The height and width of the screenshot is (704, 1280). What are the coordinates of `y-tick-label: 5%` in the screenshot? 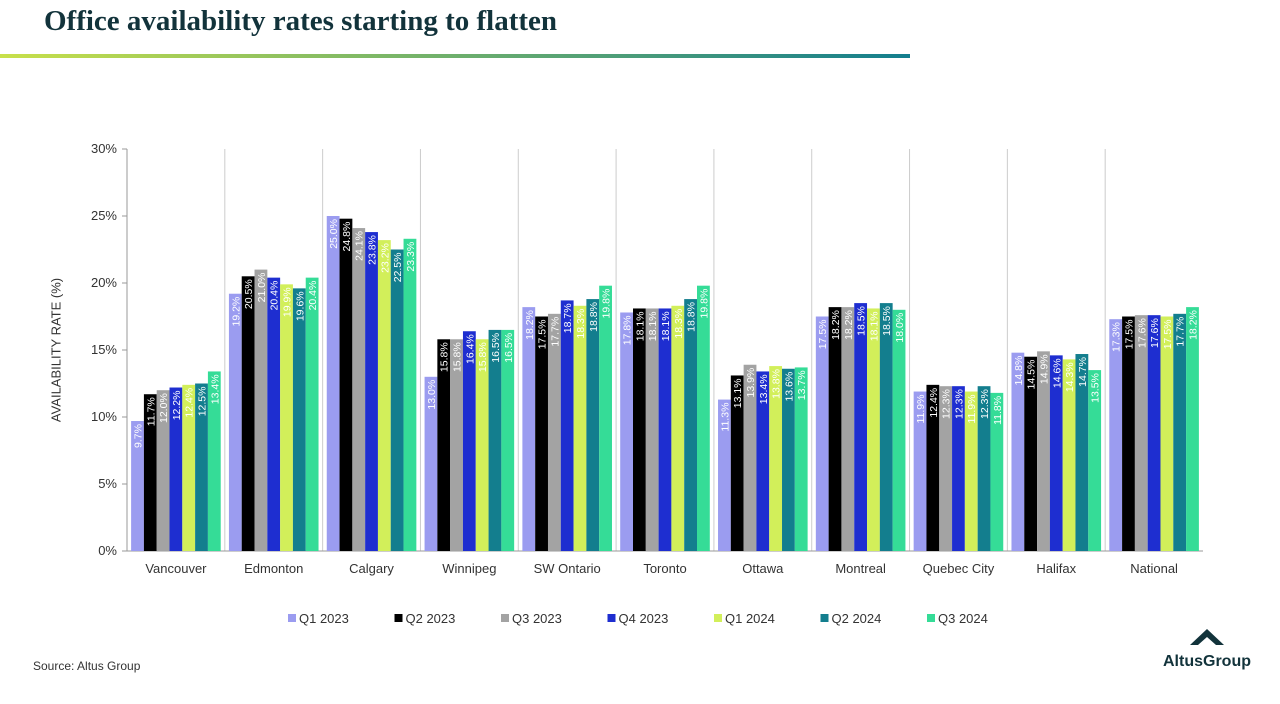 It's located at (107, 483).